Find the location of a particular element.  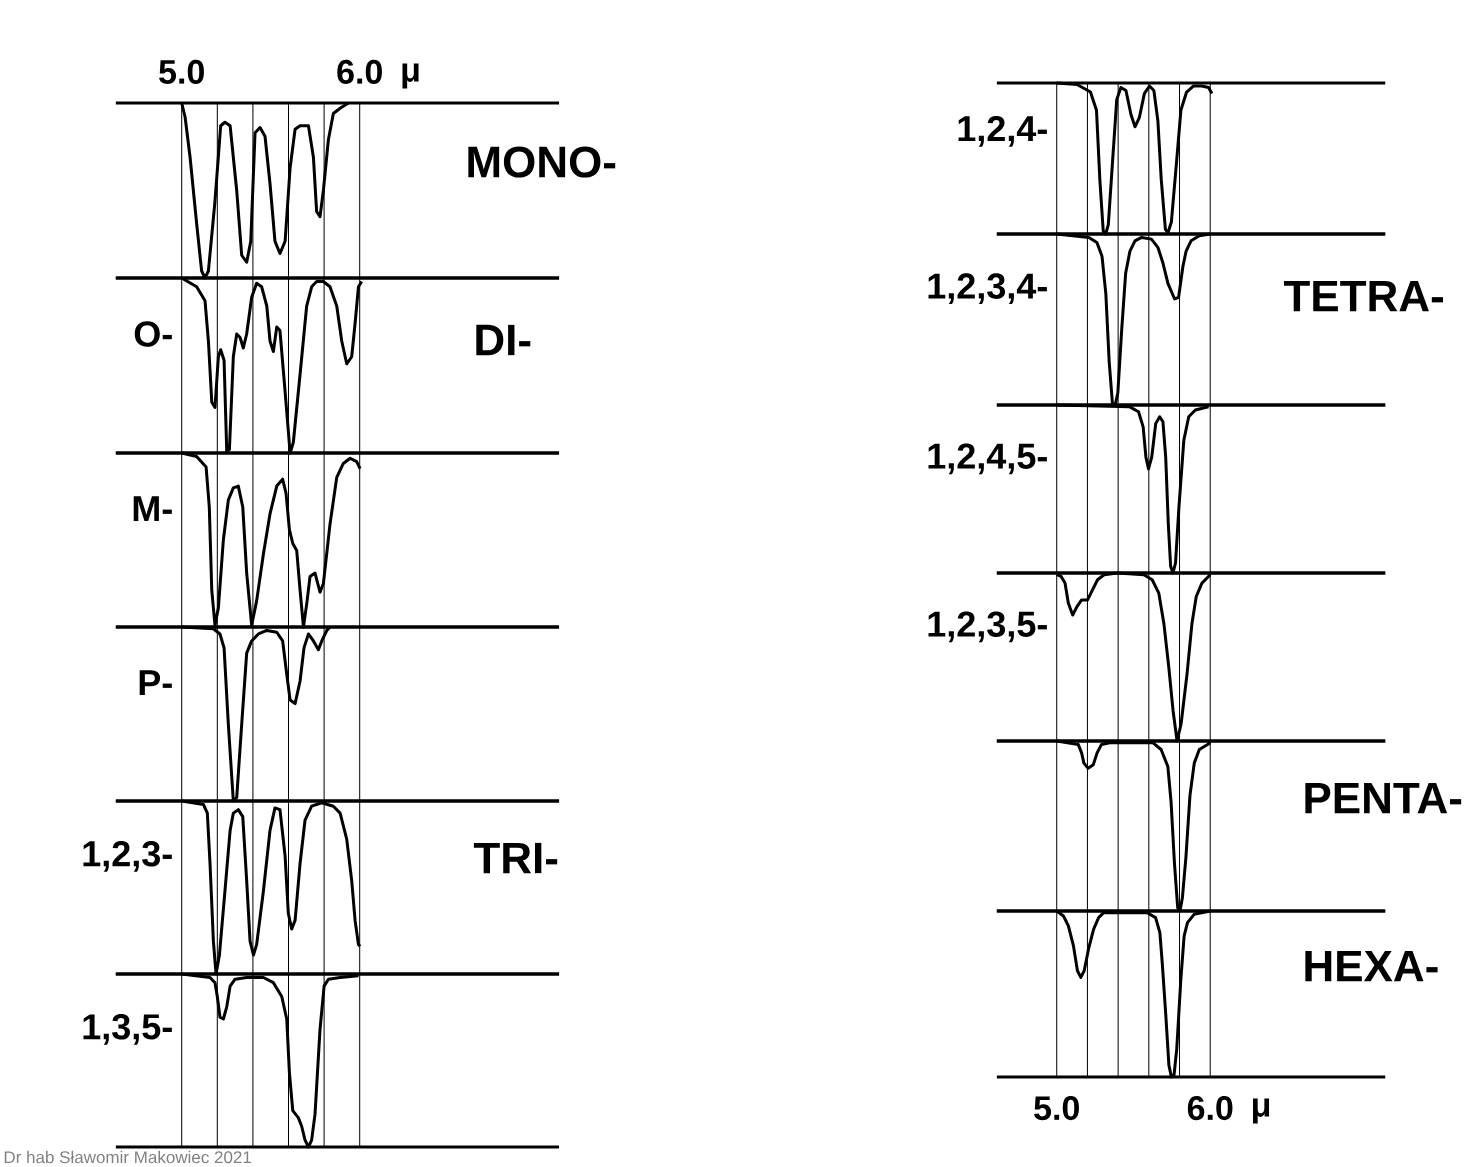

annotation: HEXA- is located at coordinates (1371, 966).